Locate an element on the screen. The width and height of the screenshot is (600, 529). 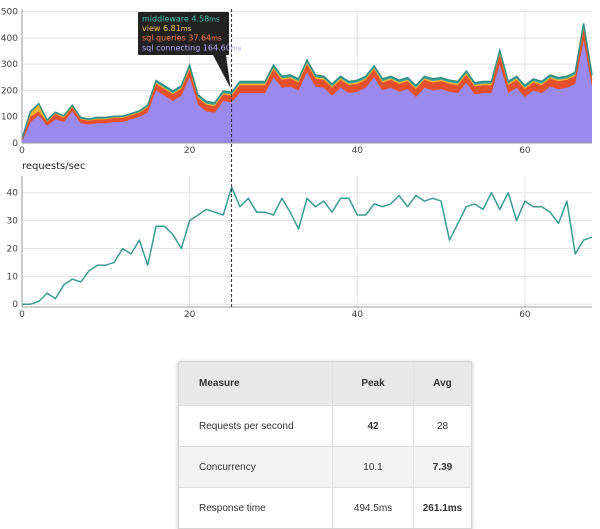
tooltip-line: view 6.81ms is located at coordinates (167, 28).